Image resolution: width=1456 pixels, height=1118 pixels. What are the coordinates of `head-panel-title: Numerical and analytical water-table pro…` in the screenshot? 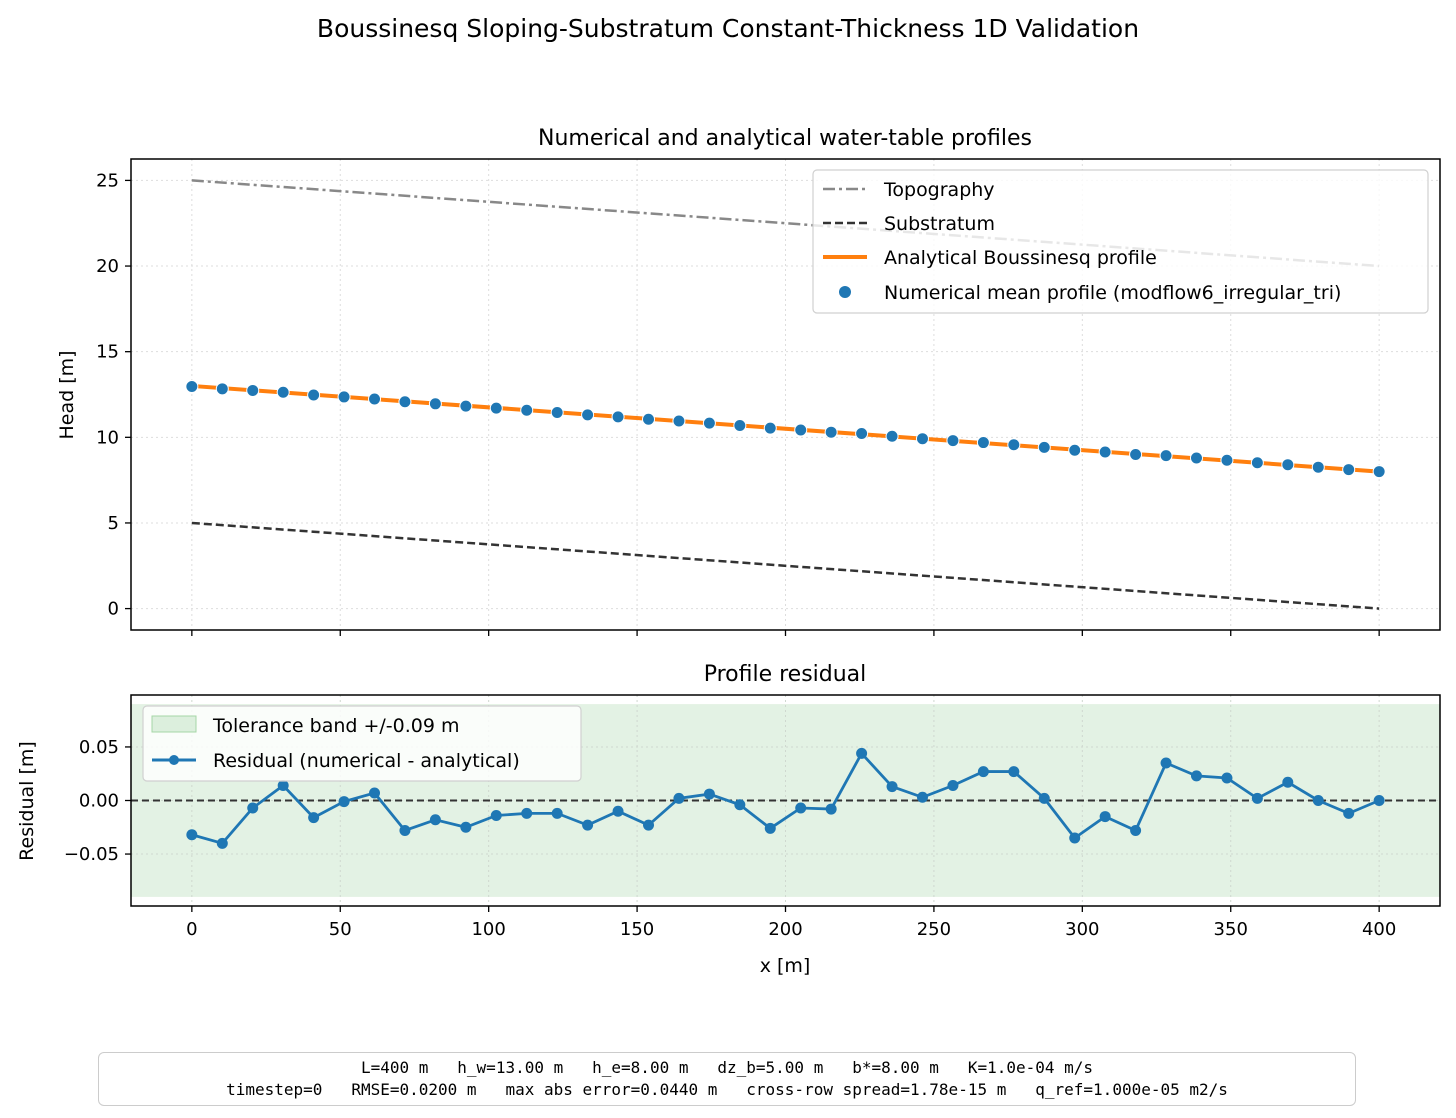 It's located at (785, 138).